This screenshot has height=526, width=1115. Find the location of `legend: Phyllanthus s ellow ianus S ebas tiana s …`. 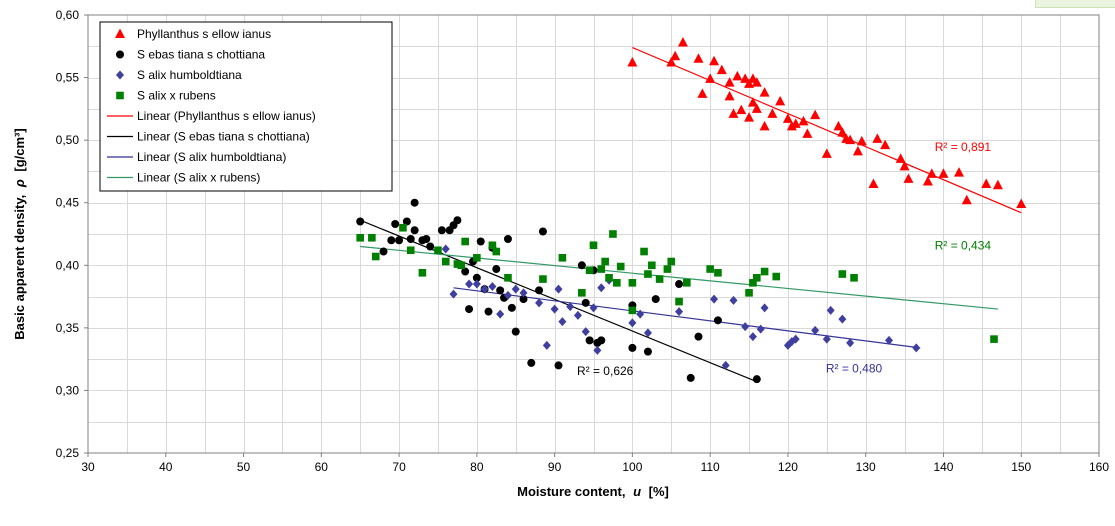

legend: Phyllanthus s ellow ianus S ebas tiana s … is located at coordinates (246, 106).